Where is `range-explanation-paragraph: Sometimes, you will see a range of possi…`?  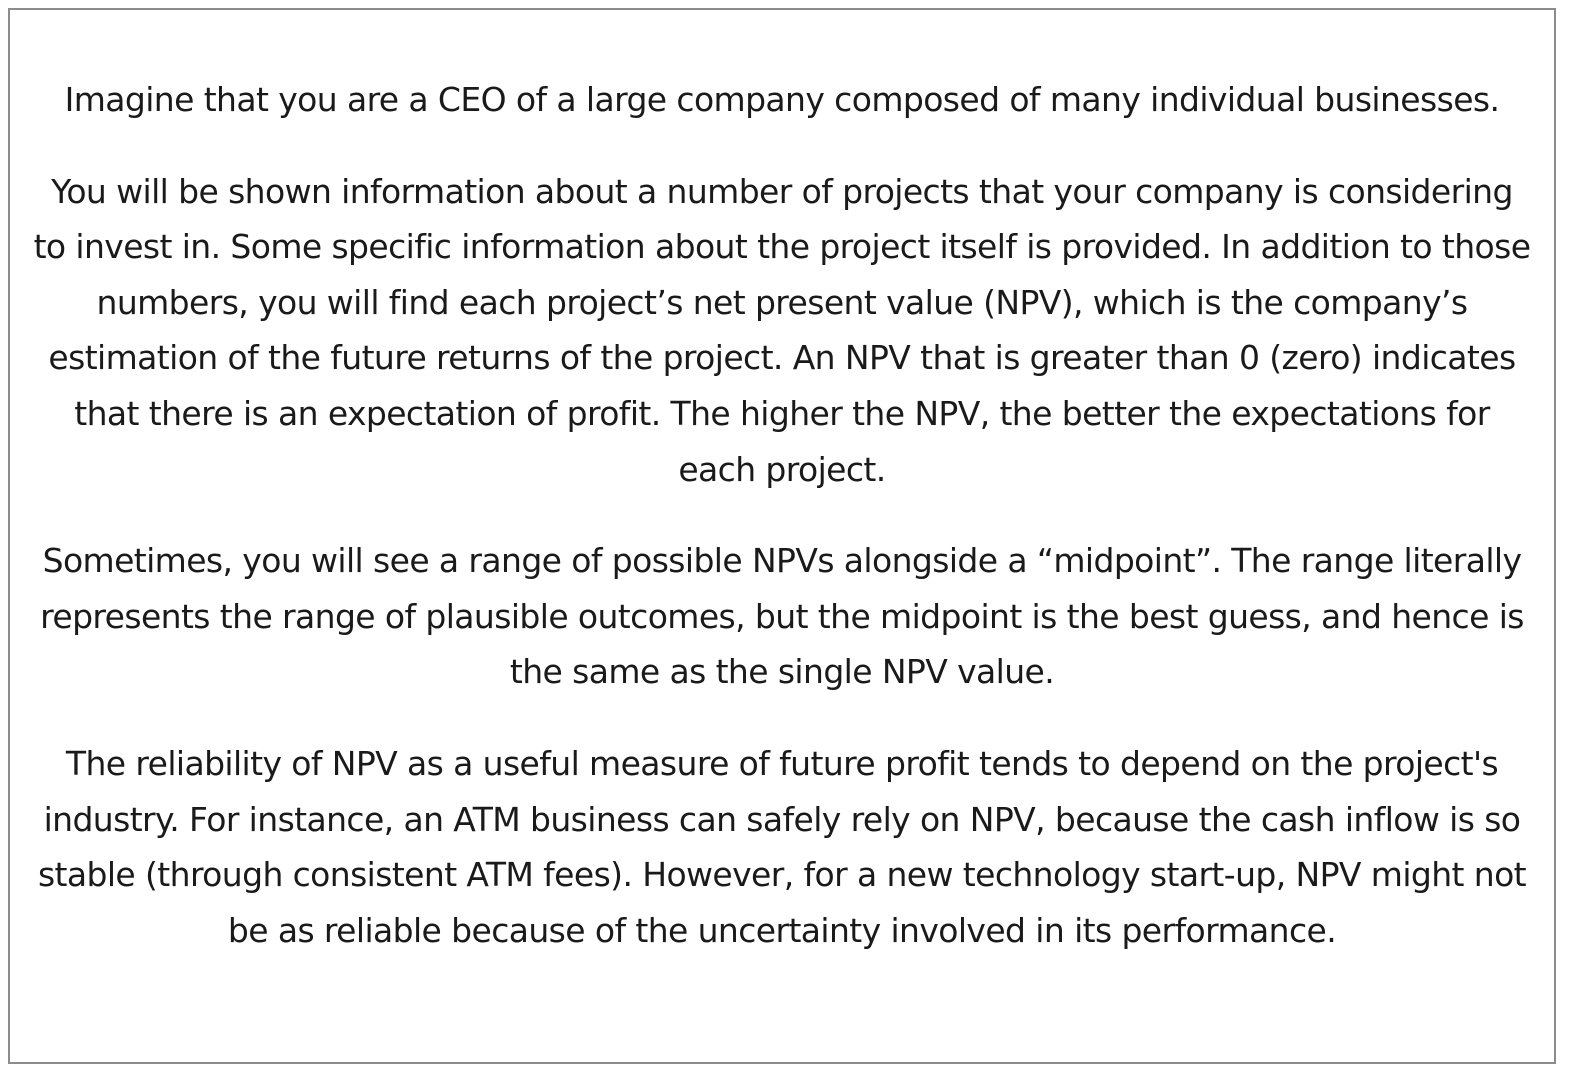 range-explanation-paragraph: Sometimes, you will see a range of possi… is located at coordinates (782, 616).